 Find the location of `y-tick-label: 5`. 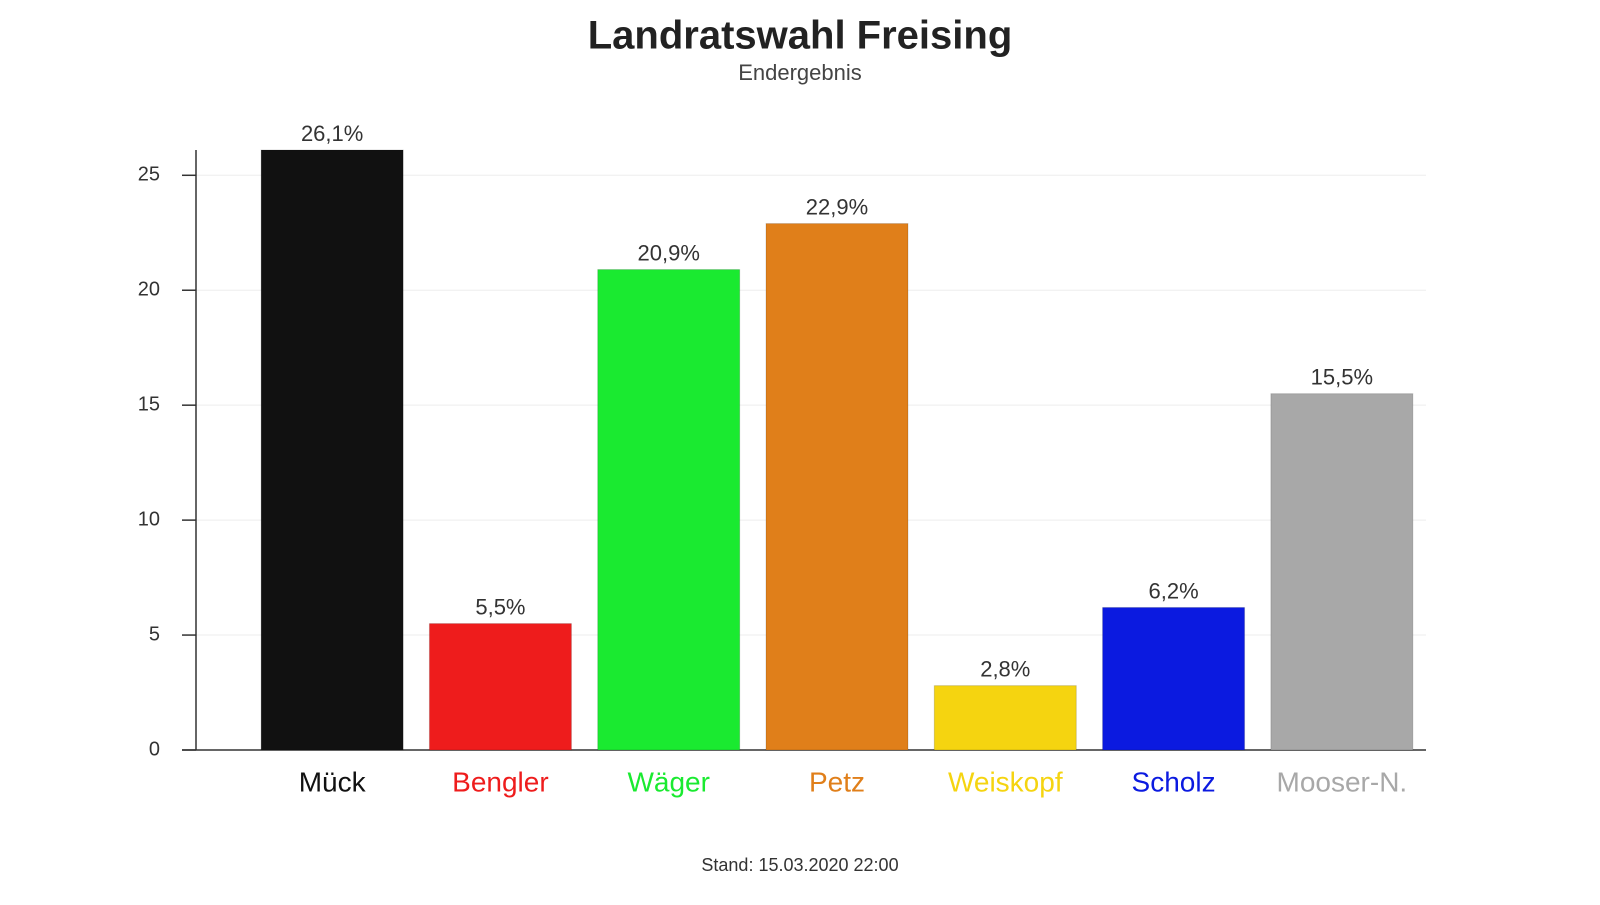

y-tick-label: 5 is located at coordinates (154, 634).